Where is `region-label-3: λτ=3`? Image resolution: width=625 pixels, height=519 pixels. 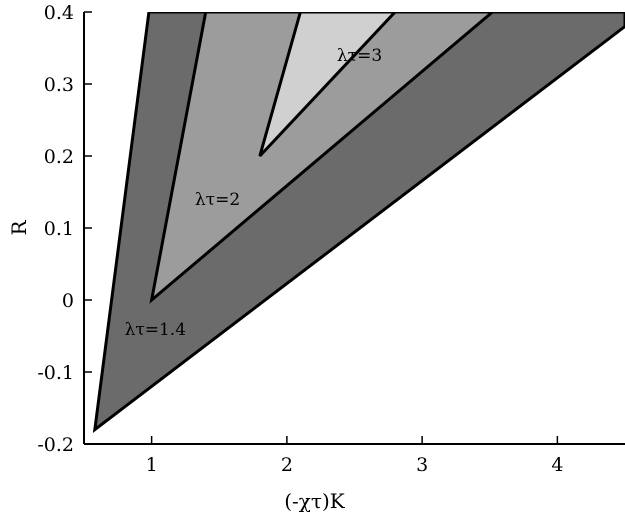 region-label-3: λτ=3 is located at coordinates (359, 56).